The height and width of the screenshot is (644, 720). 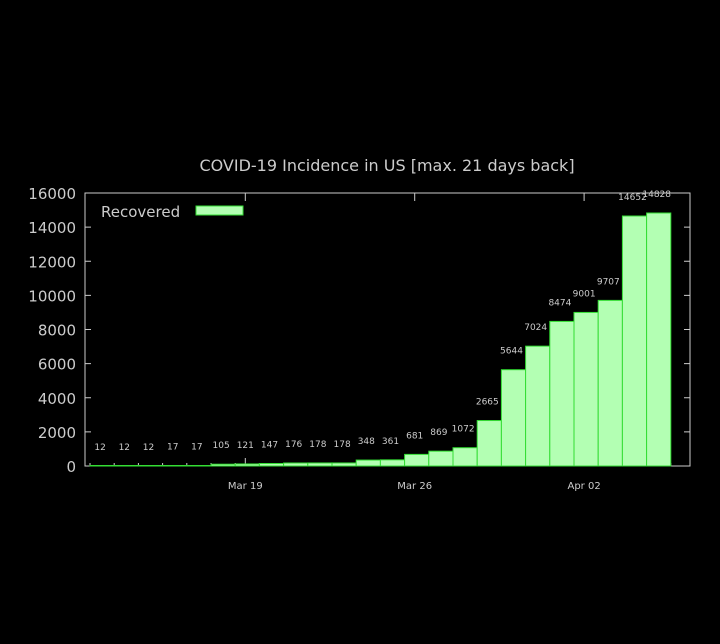 What do you see at coordinates (245, 446) in the screenshot?
I see `bar-value-label: 121` at bounding box center [245, 446].